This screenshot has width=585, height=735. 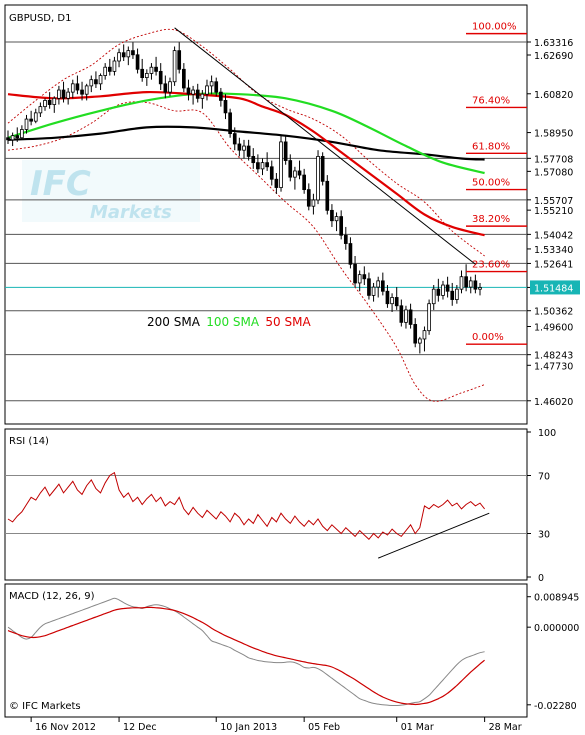 What do you see at coordinates (29, 441) in the screenshot?
I see `rsi-title: RSI (14)` at bounding box center [29, 441].